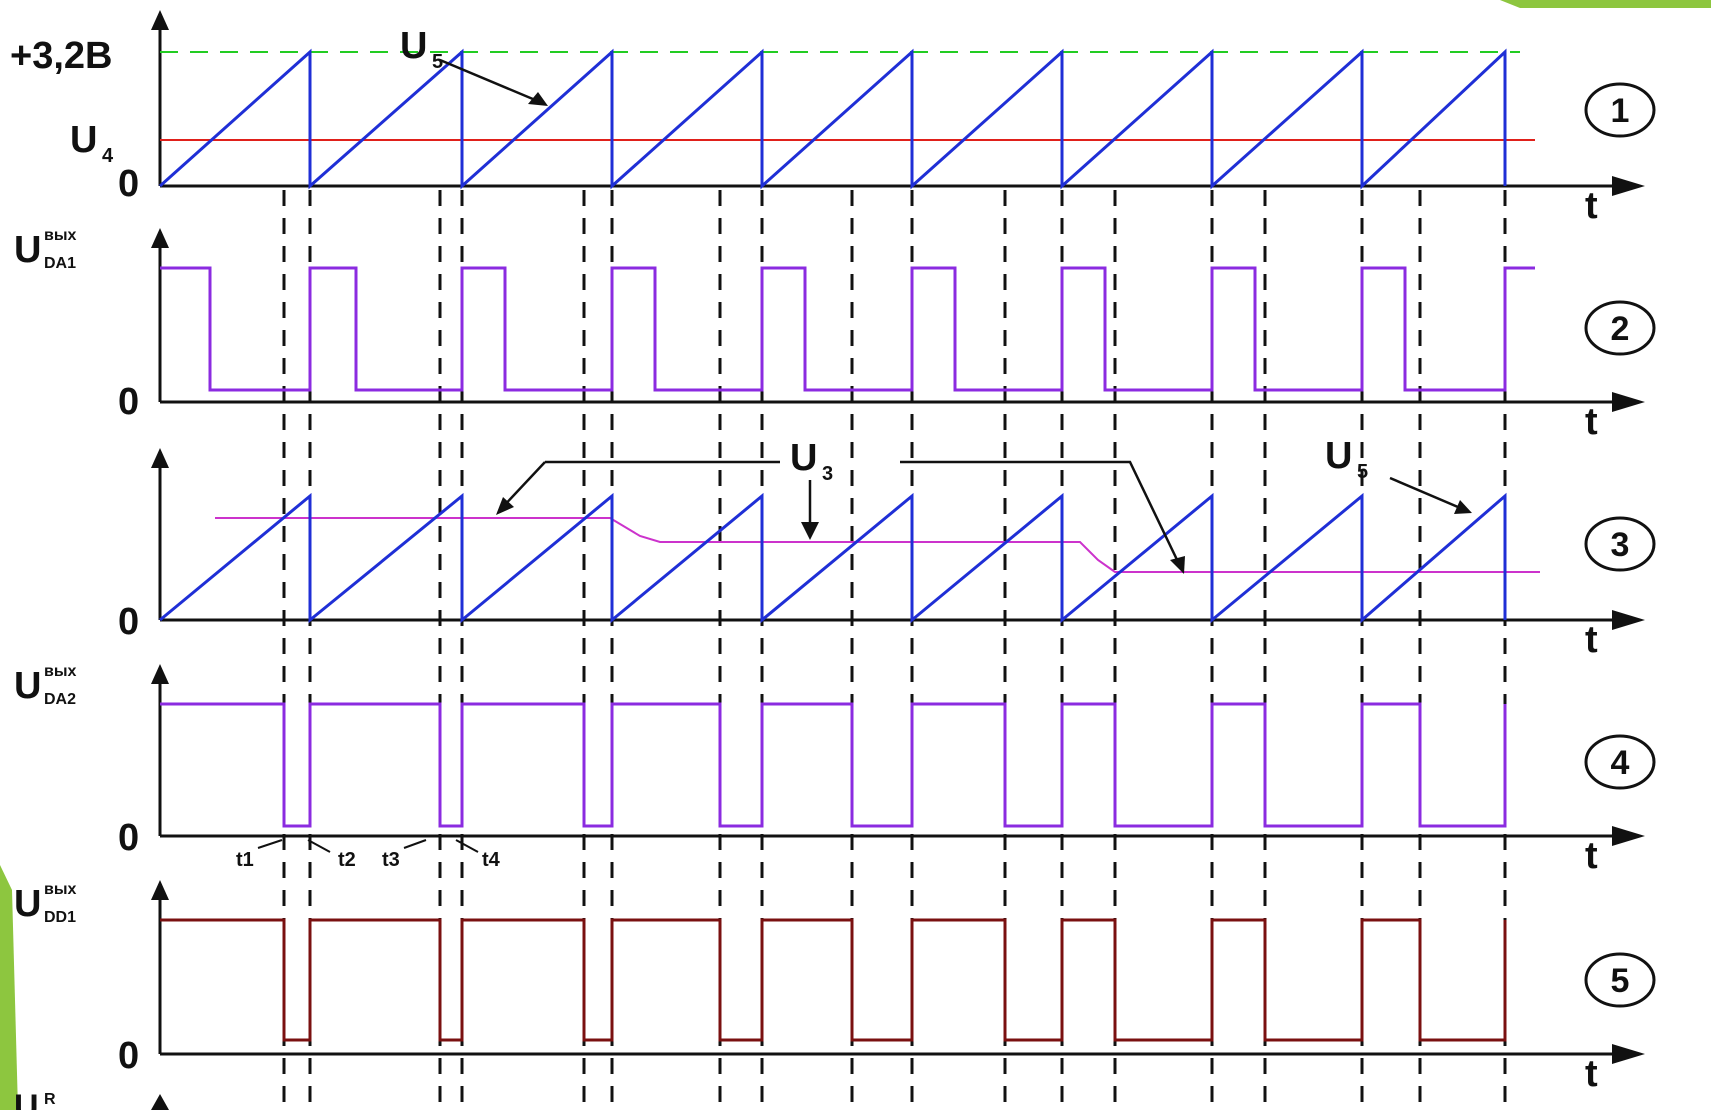  What do you see at coordinates (803, 458) in the screenshot?
I see `label-u3: U` at bounding box center [803, 458].